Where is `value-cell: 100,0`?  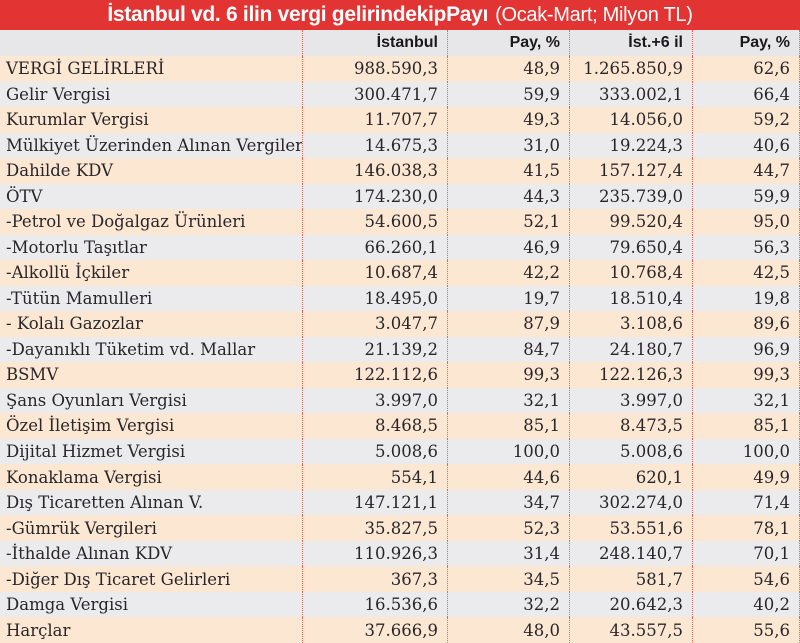 value-cell: 100,0 is located at coordinates (509, 451).